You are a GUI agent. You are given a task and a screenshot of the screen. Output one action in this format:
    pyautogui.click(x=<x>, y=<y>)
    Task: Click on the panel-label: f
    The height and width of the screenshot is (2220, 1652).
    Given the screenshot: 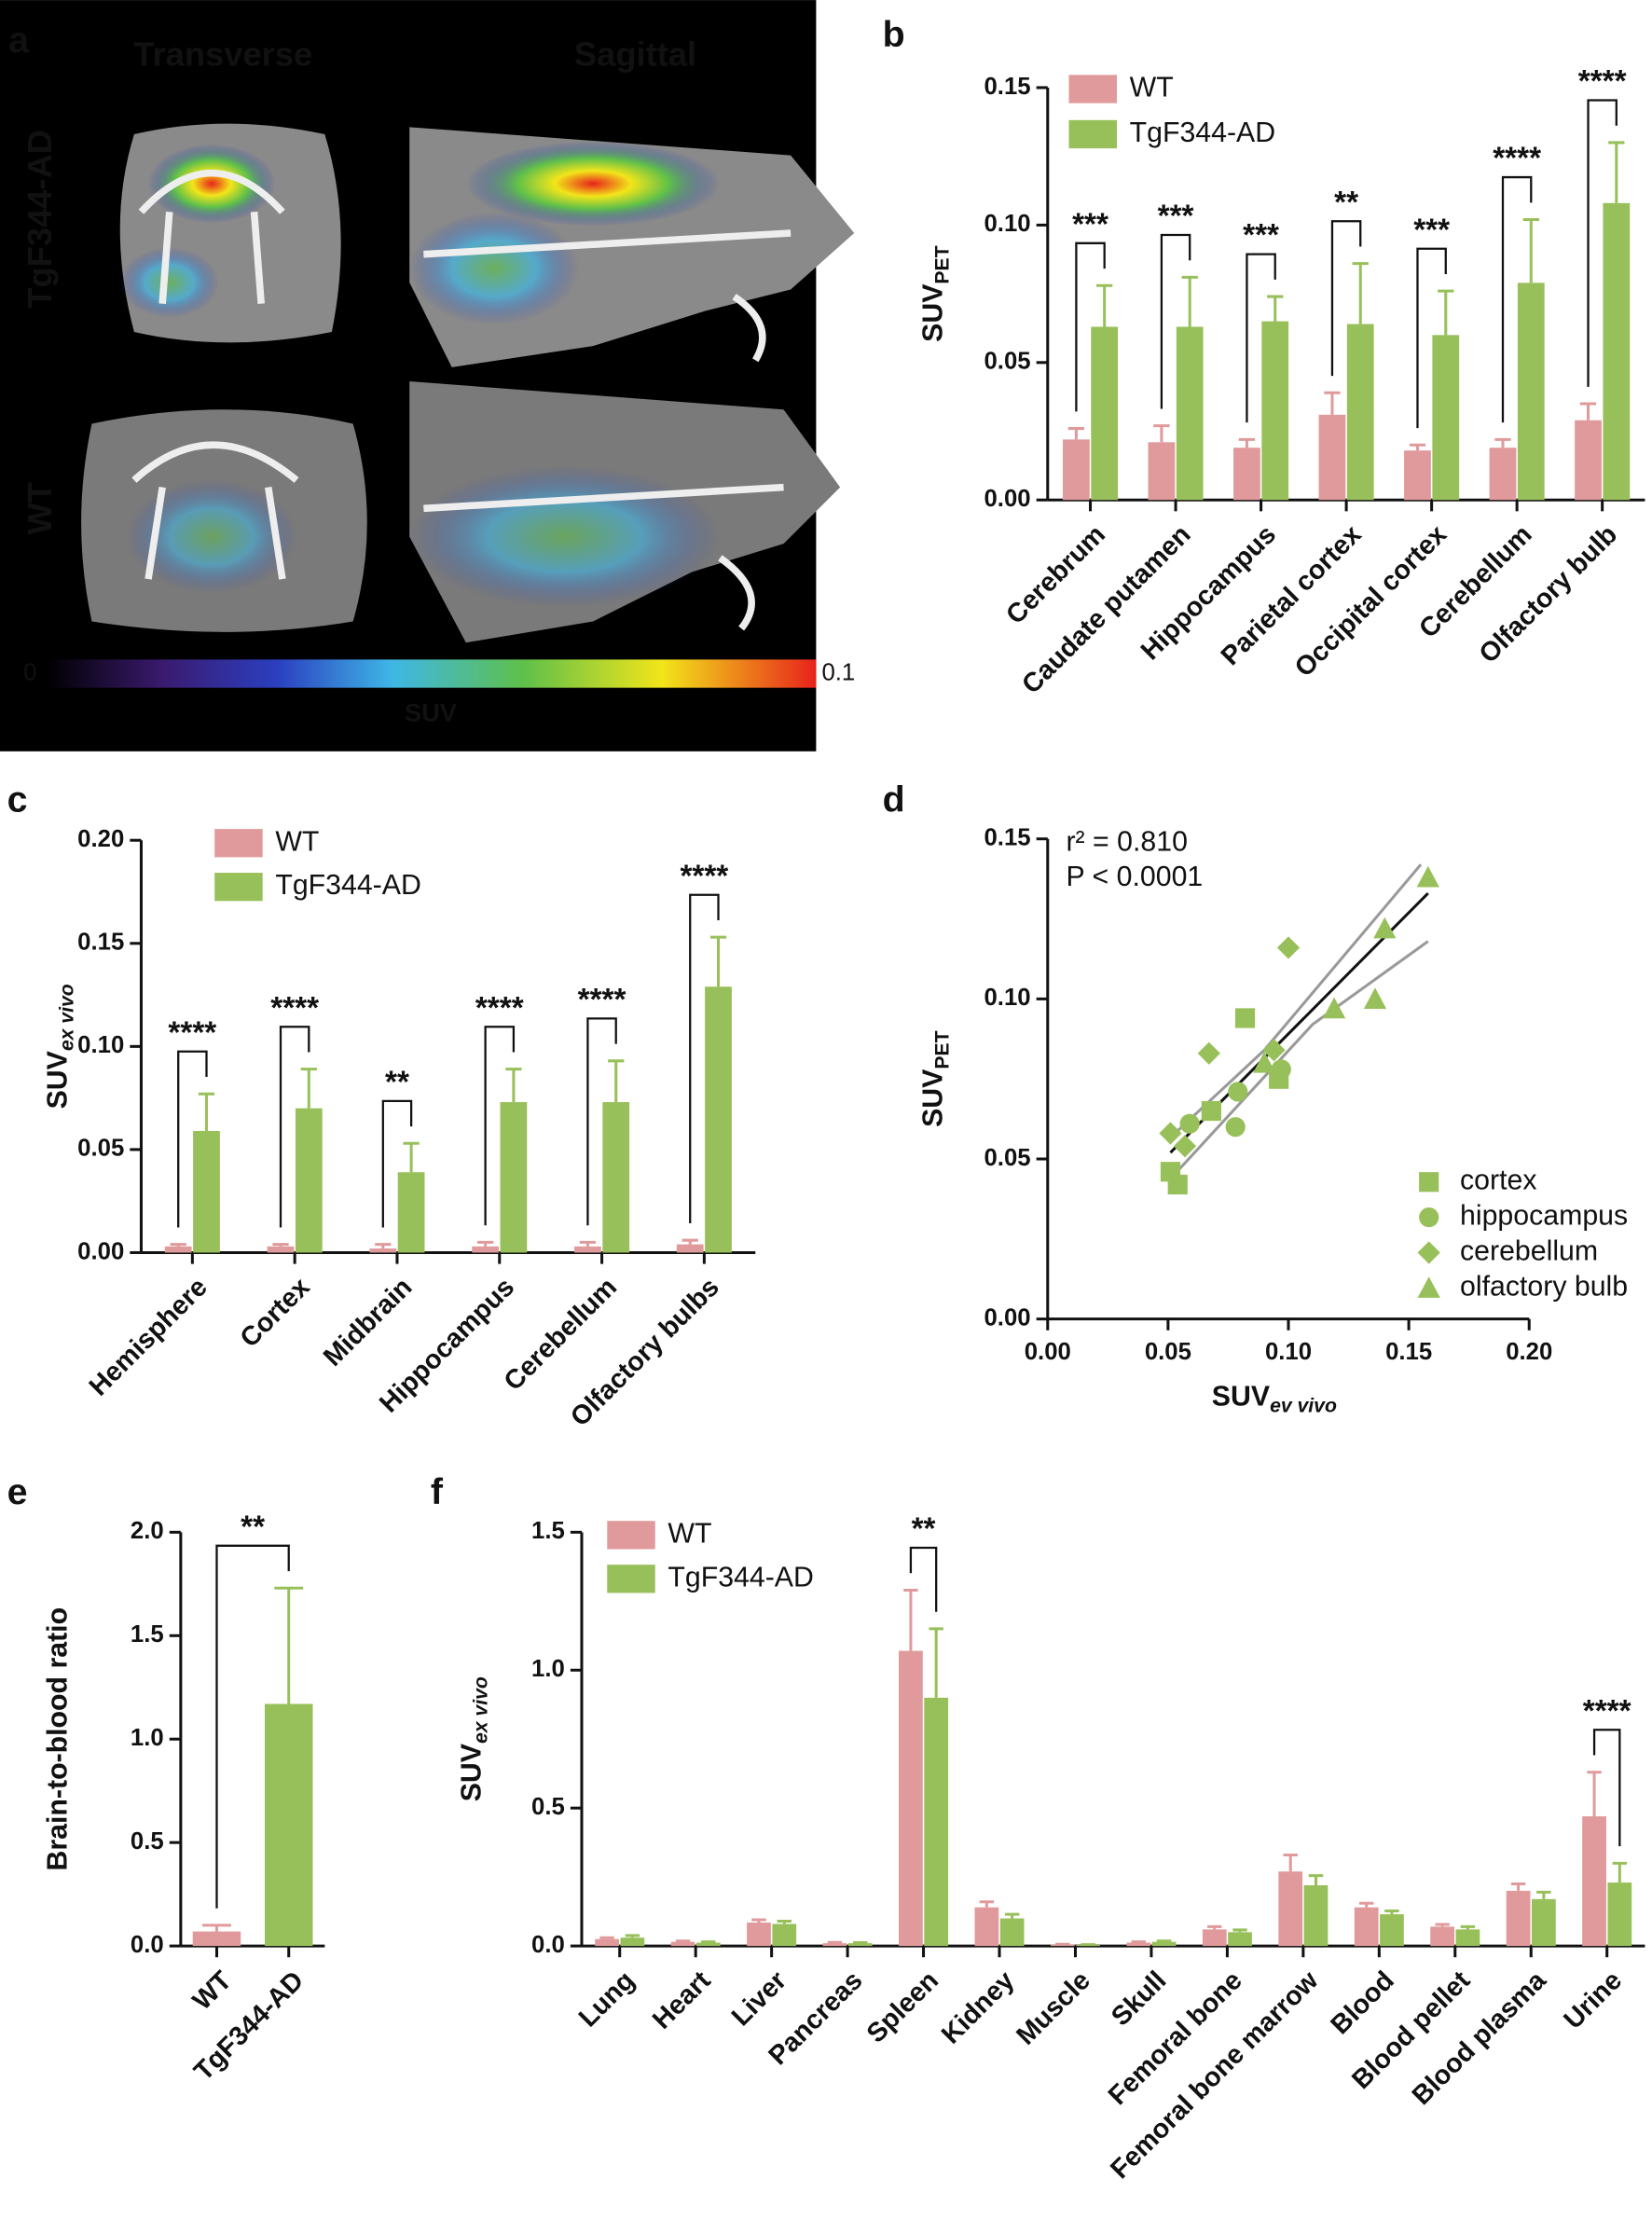 What is the action you would take?
    pyautogui.click(x=438, y=1491)
    